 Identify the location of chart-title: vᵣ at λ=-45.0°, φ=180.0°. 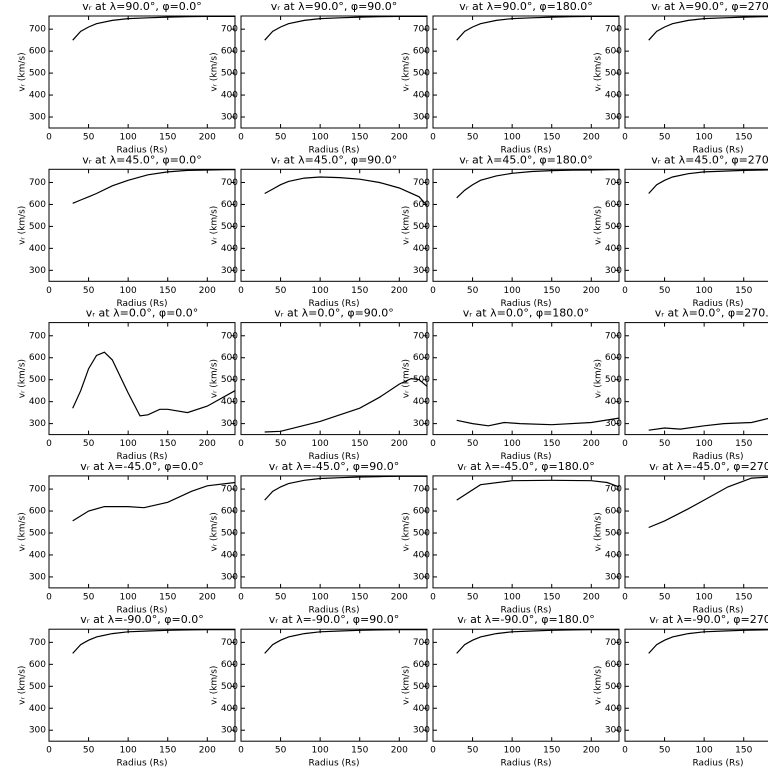
(526, 466).